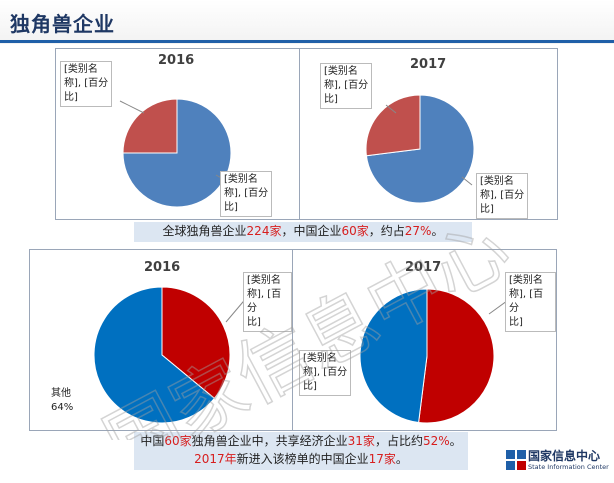  I want to click on slice-label-4b: [类别名 称], [百分 比], so click(325, 373).